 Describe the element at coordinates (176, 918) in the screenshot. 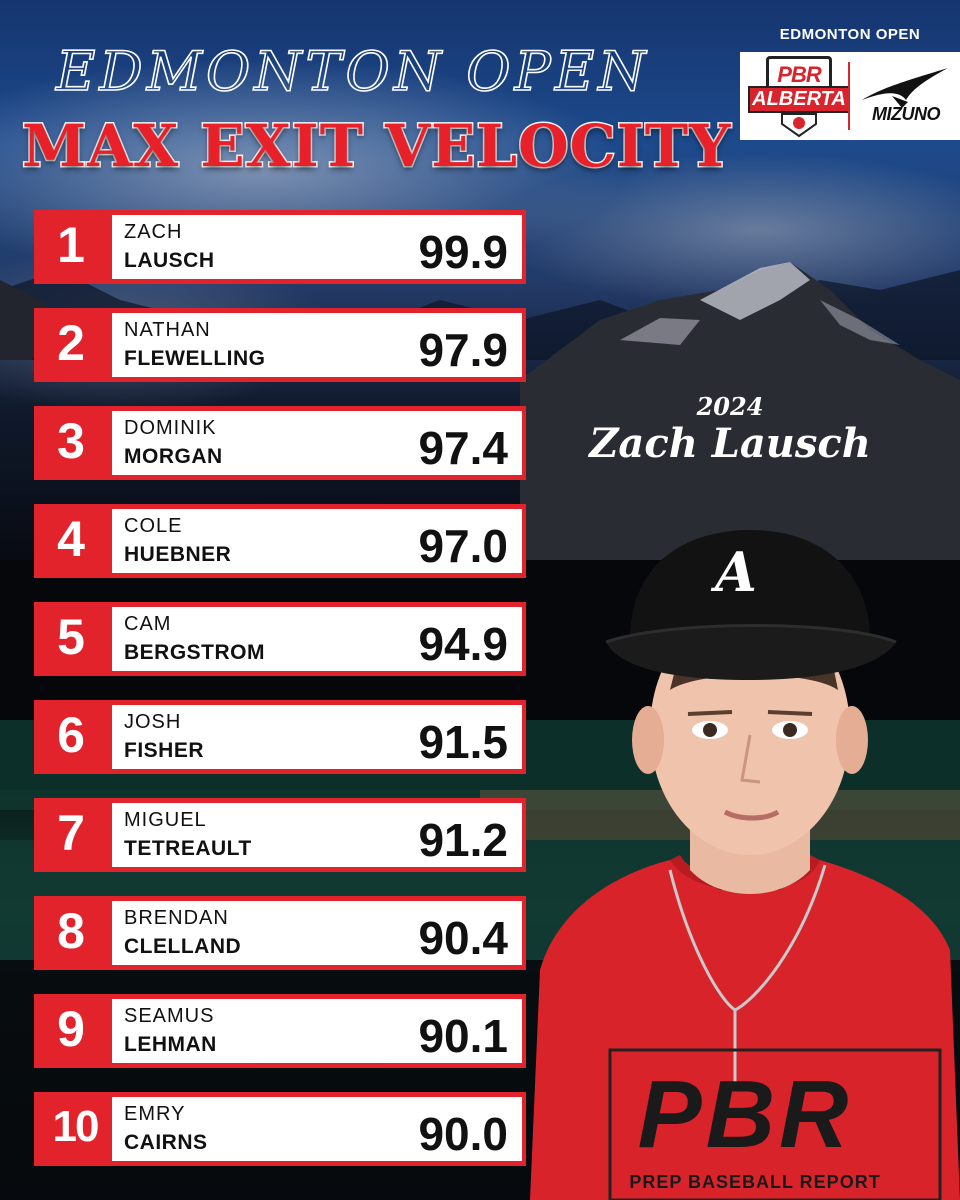

I see `player-first-name: BRENDAN` at that location.